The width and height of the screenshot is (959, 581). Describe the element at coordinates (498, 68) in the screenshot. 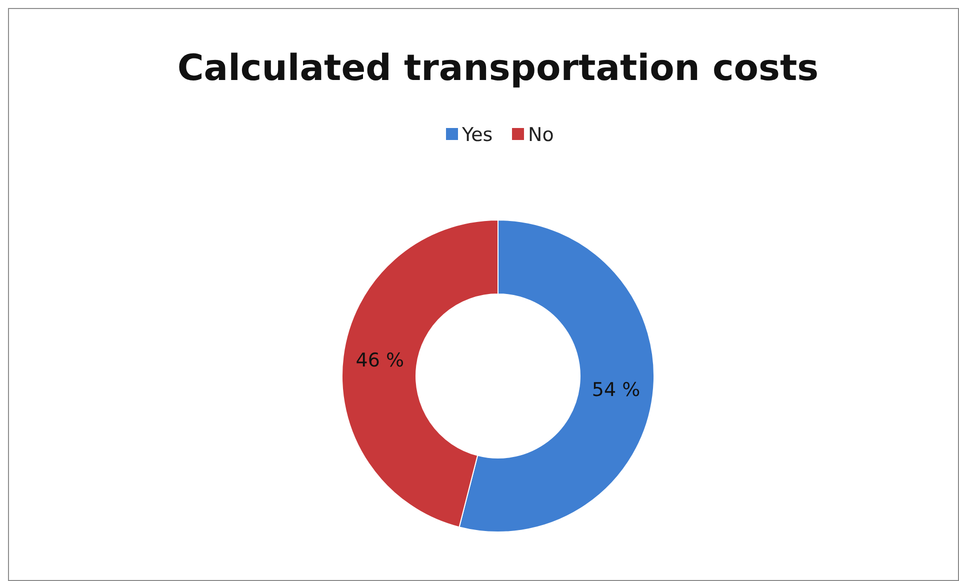

I see `chart-title: Calculated transportation costs` at that location.